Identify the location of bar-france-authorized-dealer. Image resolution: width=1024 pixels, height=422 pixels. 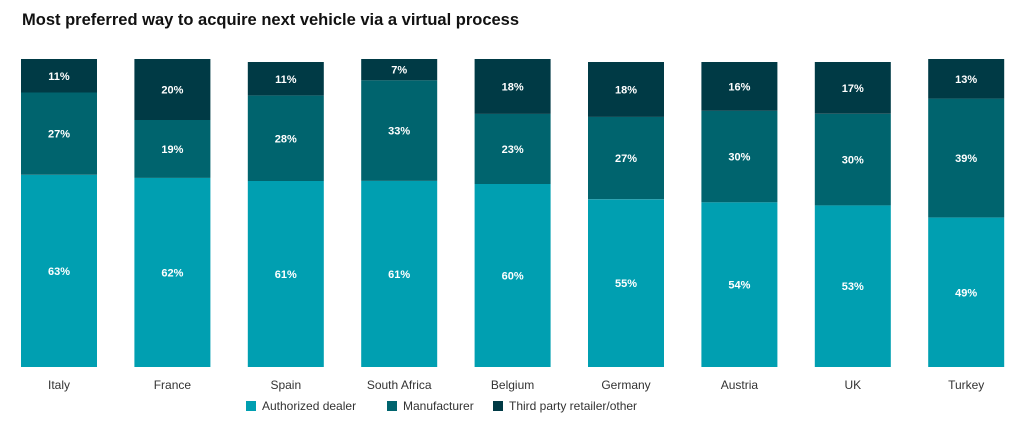
(172, 272).